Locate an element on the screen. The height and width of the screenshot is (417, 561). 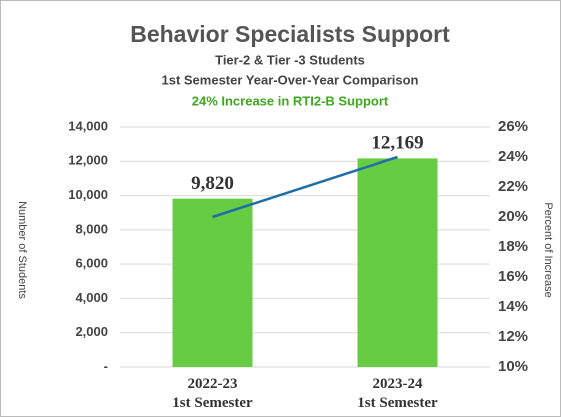
y-tick-label: 14,000 is located at coordinates (88, 125).